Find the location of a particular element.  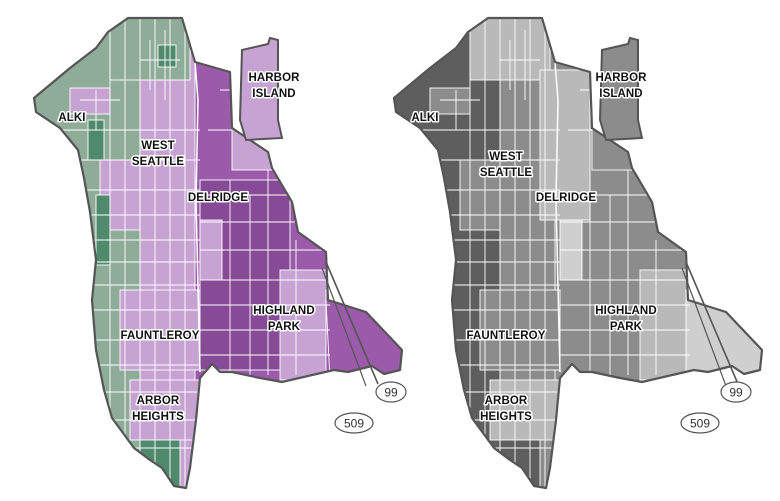

gray-label-harbor-island: HARBOR ISLAND is located at coordinates (621, 86).